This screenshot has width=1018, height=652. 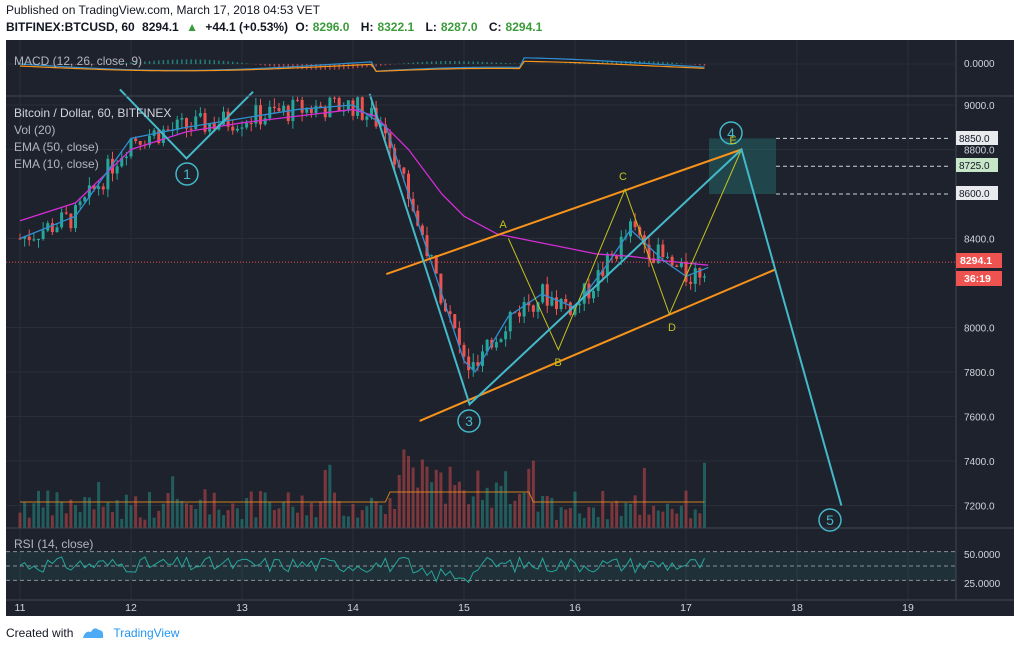 I want to click on volume-ma-line, so click(x=362, y=497).